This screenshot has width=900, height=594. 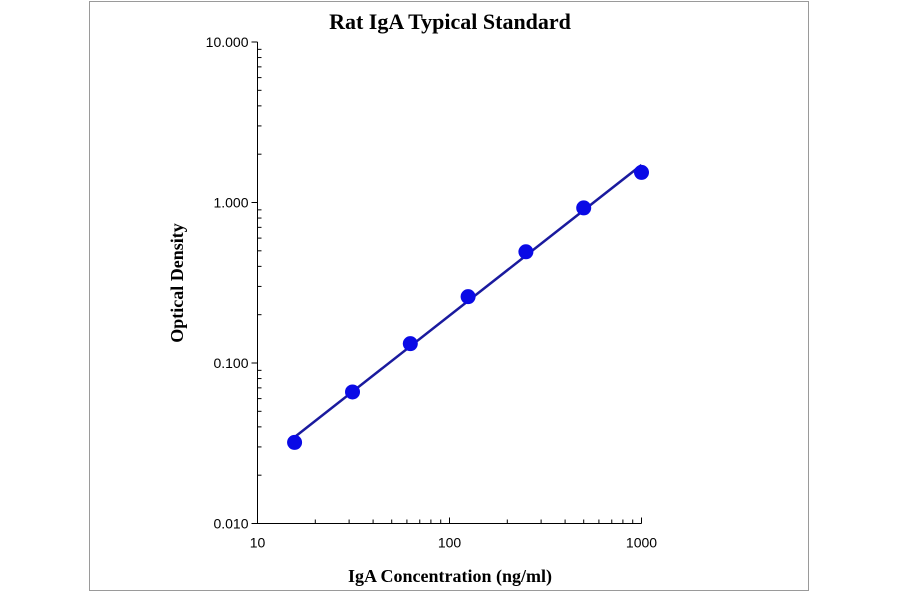 What do you see at coordinates (641, 543) in the screenshot?
I see `x-tick-label: 1000` at bounding box center [641, 543].